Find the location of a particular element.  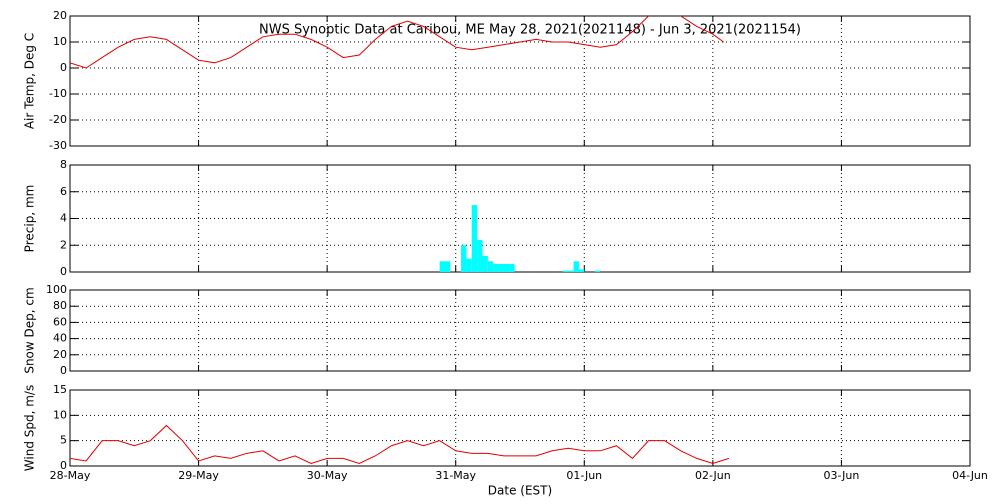

y-tick-label: -30 is located at coordinates (58, 145).